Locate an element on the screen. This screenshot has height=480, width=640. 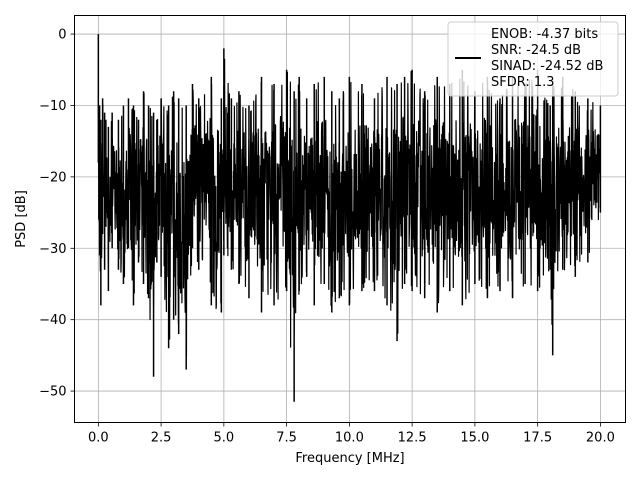
x-axis-label: Frequency [MHz] is located at coordinates (349, 458).